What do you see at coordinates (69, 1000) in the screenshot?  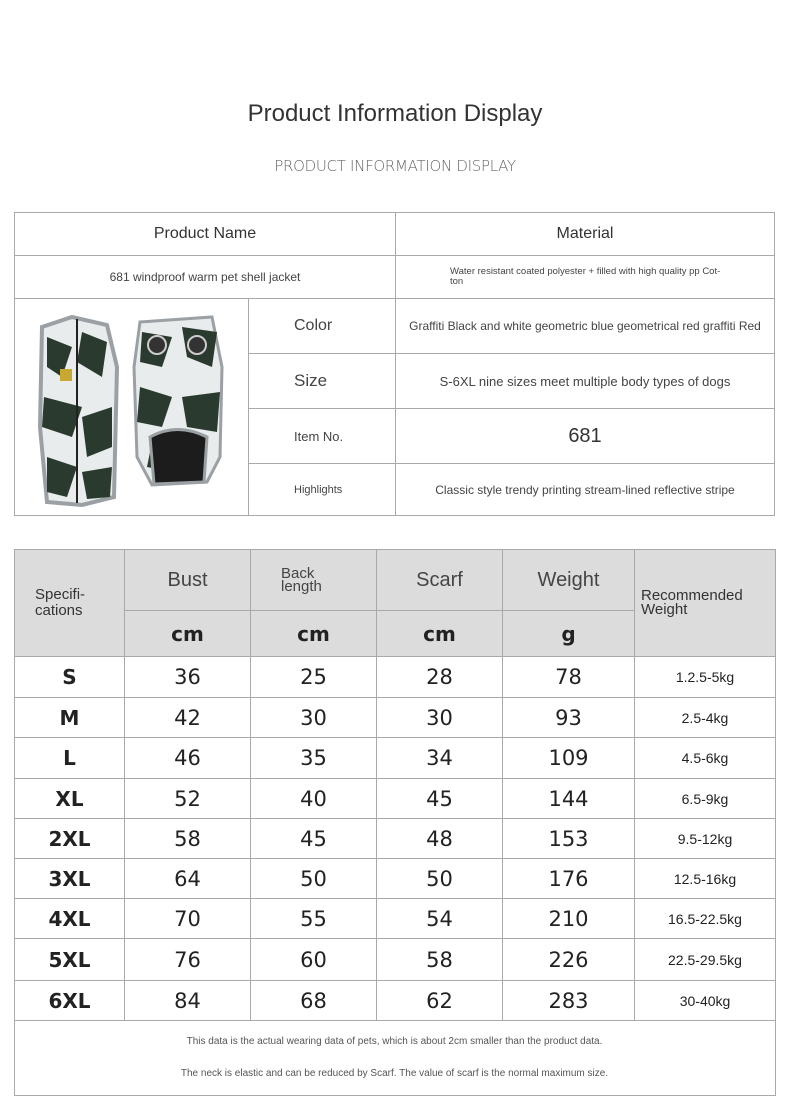 I see `cell-size: 6XL` at bounding box center [69, 1000].